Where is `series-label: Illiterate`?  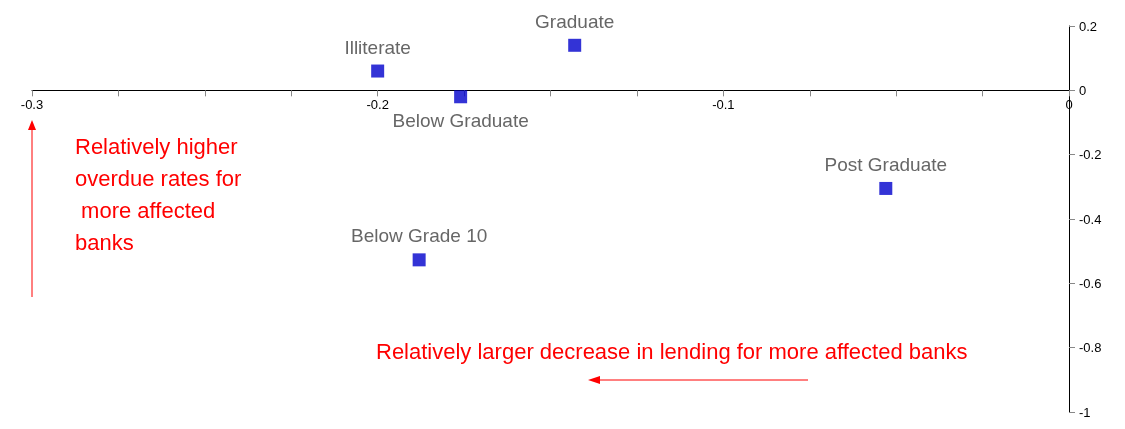
series-label: Illiterate is located at coordinates (377, 47).